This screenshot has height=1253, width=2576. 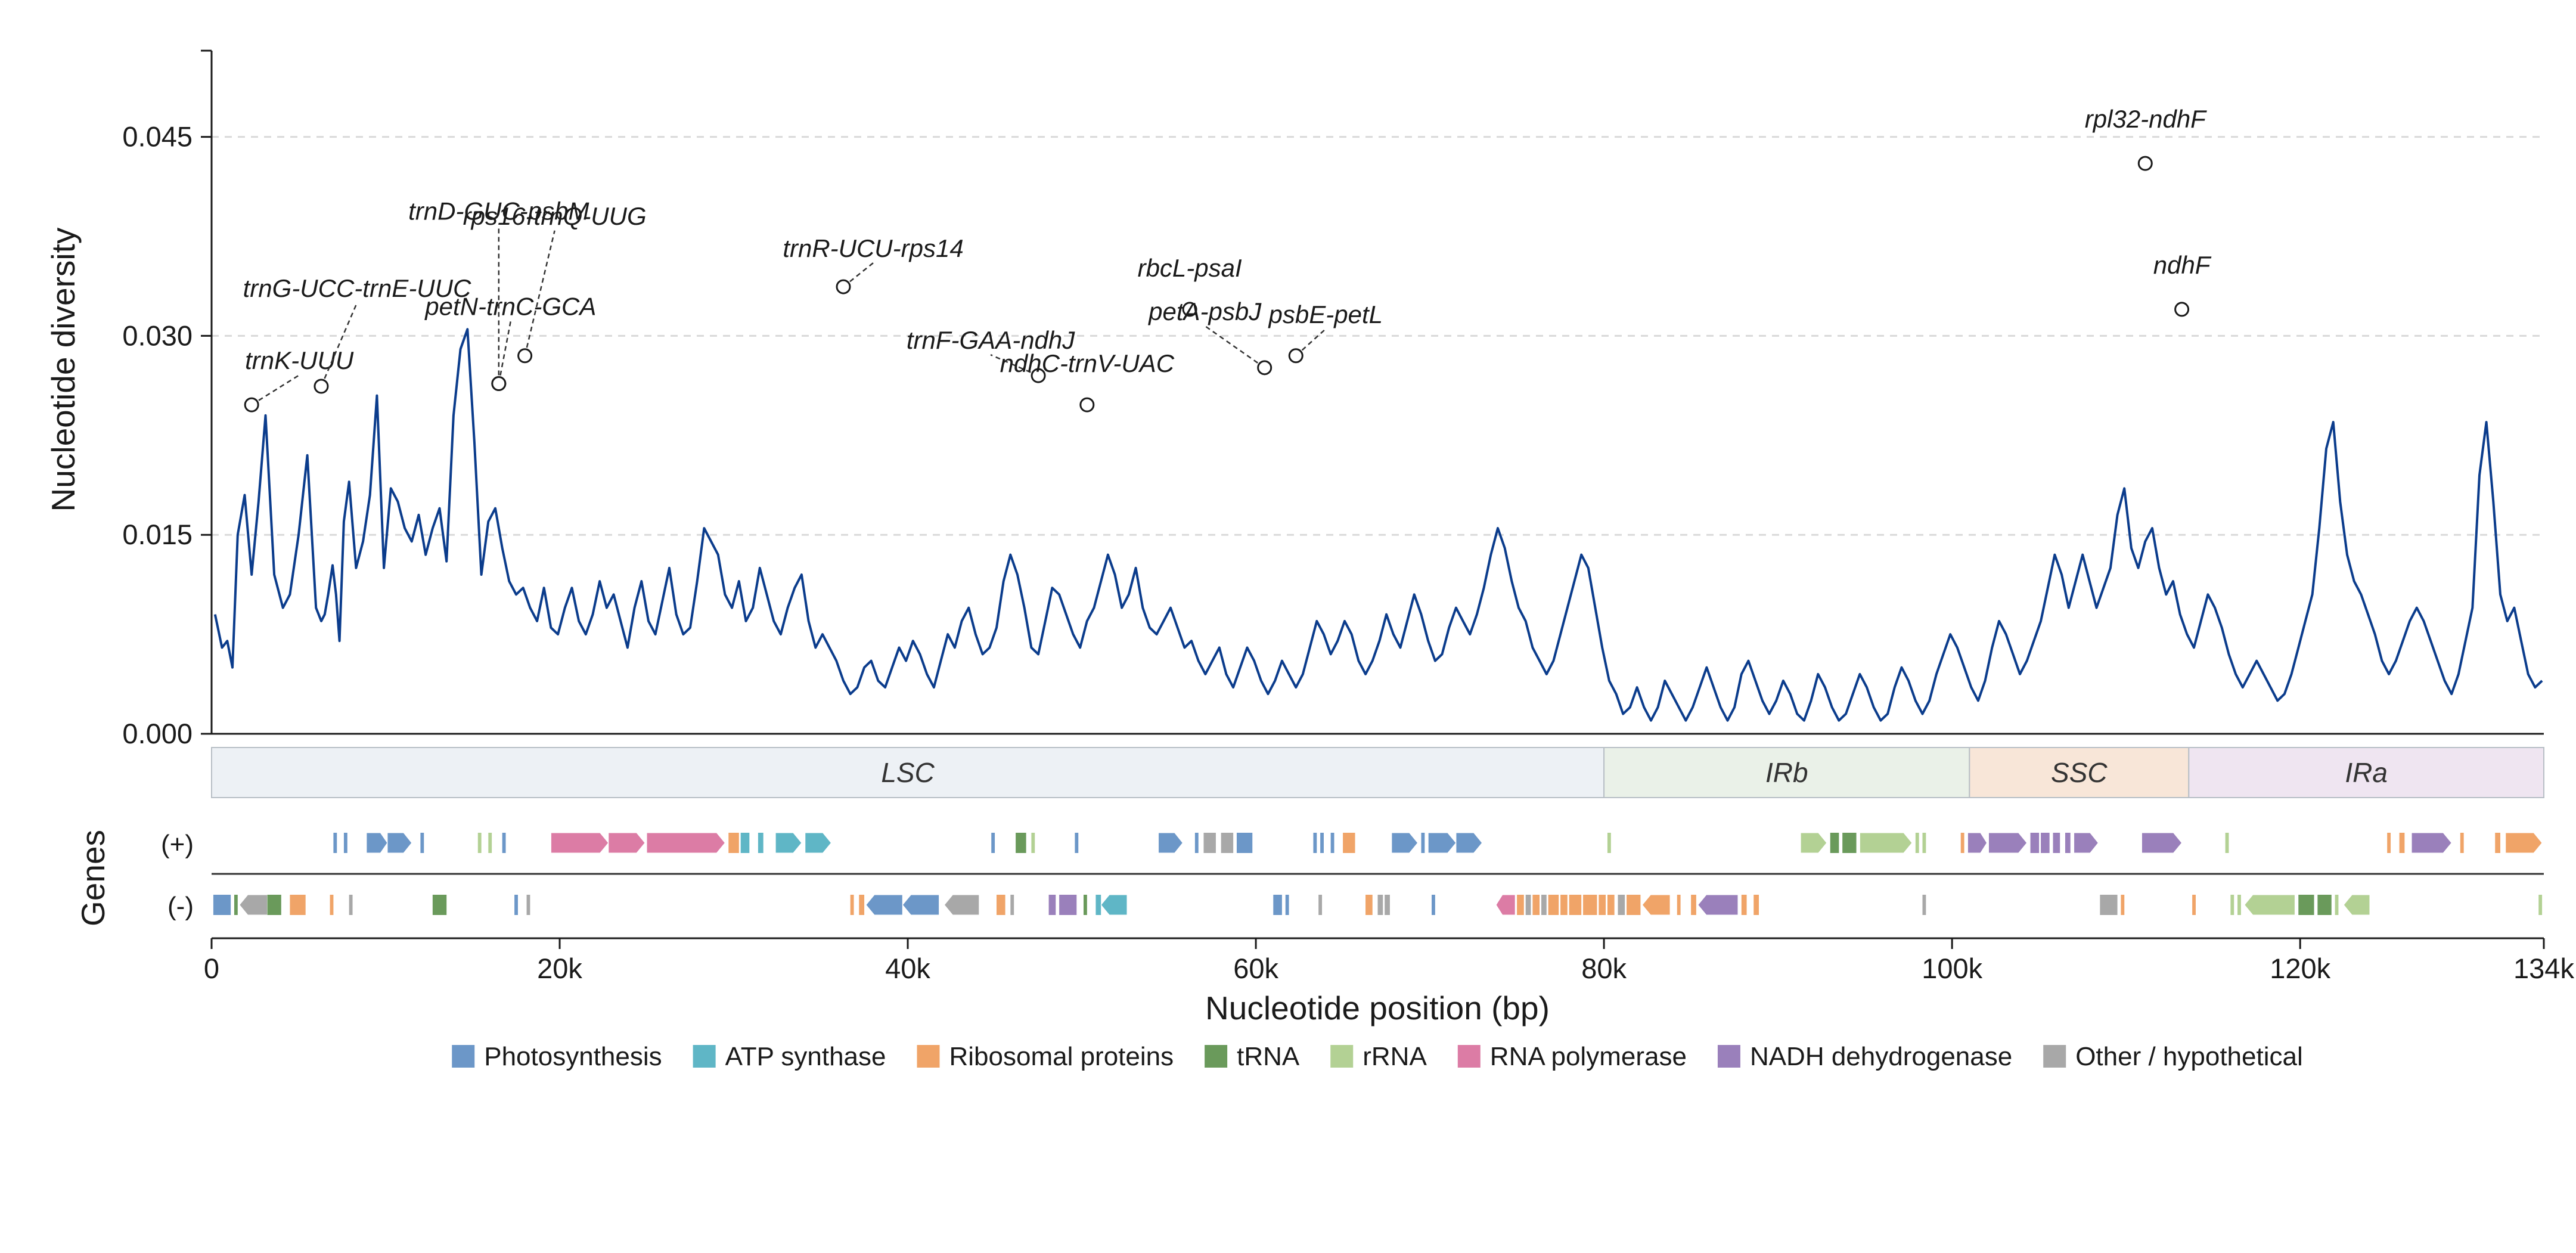 What do you see at coordinates (908, 772) in the screenshot?
I see `region-label: LSC` at bounding box center [908, 772].